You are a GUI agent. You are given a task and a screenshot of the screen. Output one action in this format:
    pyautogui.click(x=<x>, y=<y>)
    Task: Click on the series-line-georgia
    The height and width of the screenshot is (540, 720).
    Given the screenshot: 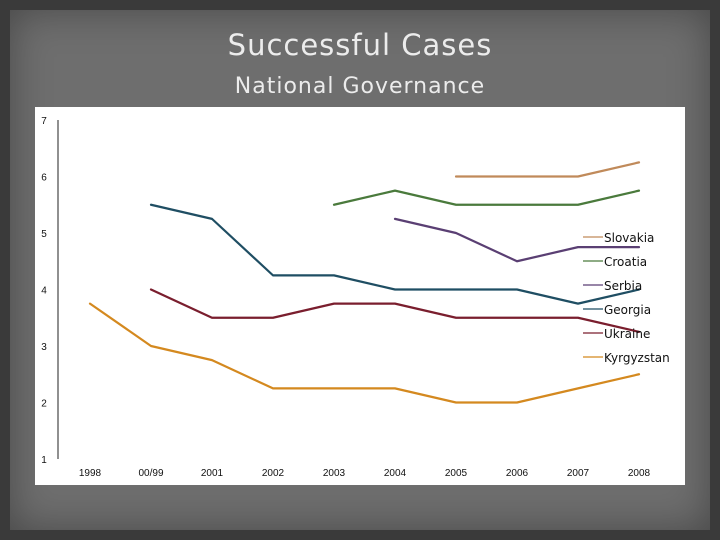 What is the action you would take?
    pyautogui.click(x=395, y=254)
    